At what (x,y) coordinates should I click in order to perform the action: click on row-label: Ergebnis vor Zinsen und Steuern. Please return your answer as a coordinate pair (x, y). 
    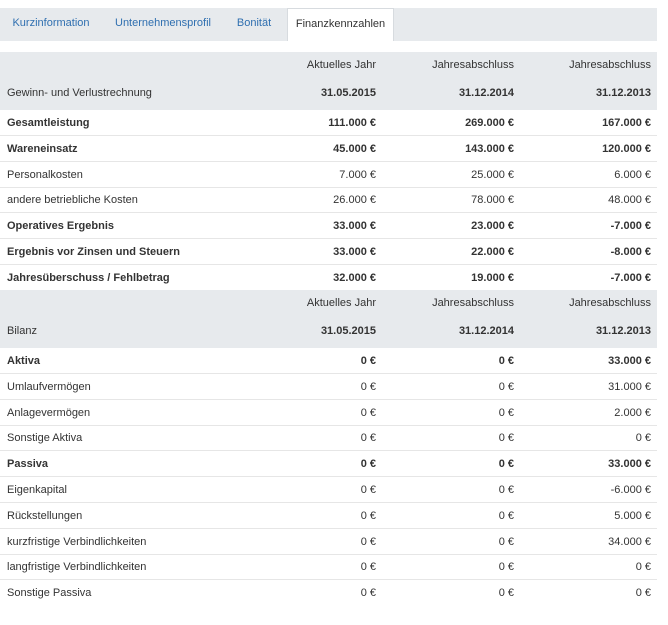
    Looking at the image, I should click on (93, 252).